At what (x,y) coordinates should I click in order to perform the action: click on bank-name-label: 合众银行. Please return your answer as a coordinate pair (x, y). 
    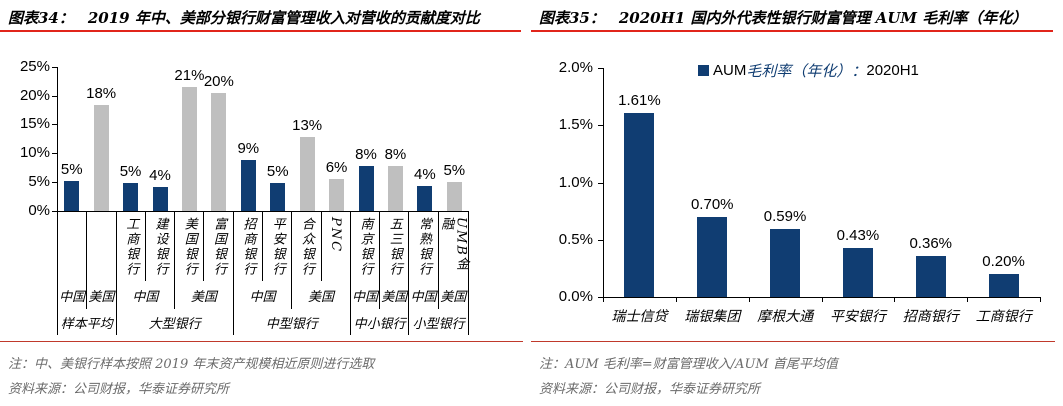
    Looking at the image, I should click on (306, 247).